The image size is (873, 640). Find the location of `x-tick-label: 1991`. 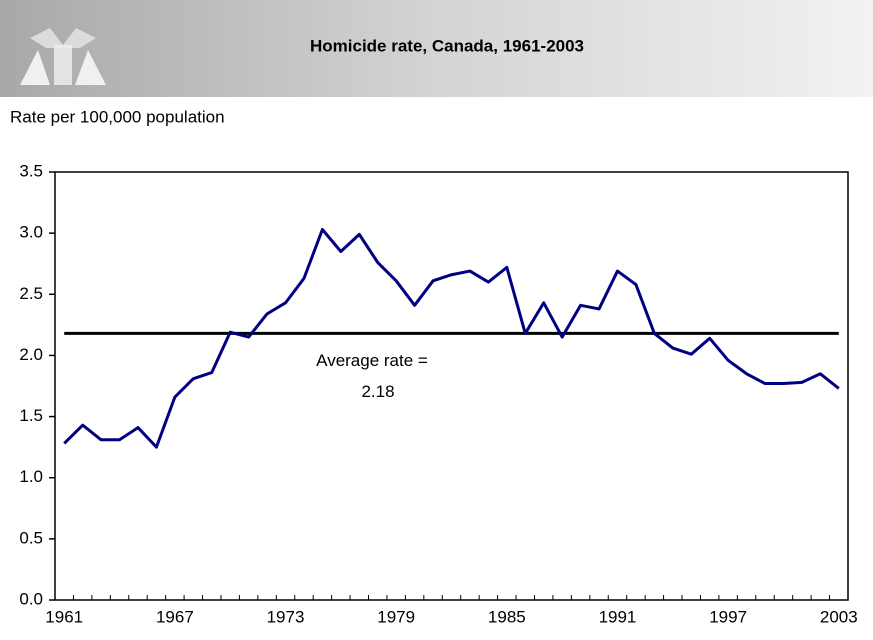

x-tick-label: 1991 is located at coordinates (618, 616).